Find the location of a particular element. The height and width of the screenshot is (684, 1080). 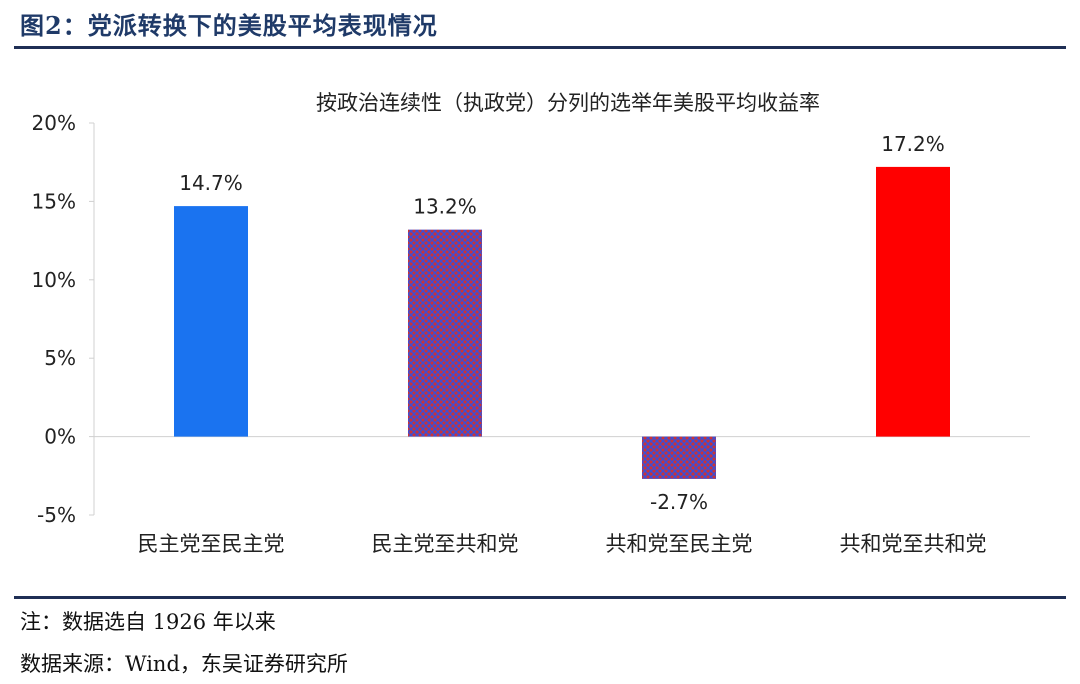

y-tick-label: 0% is located at coordinates (60, 437).